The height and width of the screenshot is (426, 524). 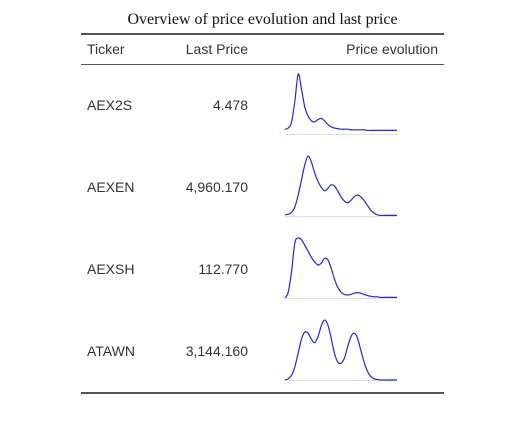 What do you see at coordinates (216, 351) in the screenshot?
I see `last-price-cell: 3,144.160` at bounding box center [216, 351].